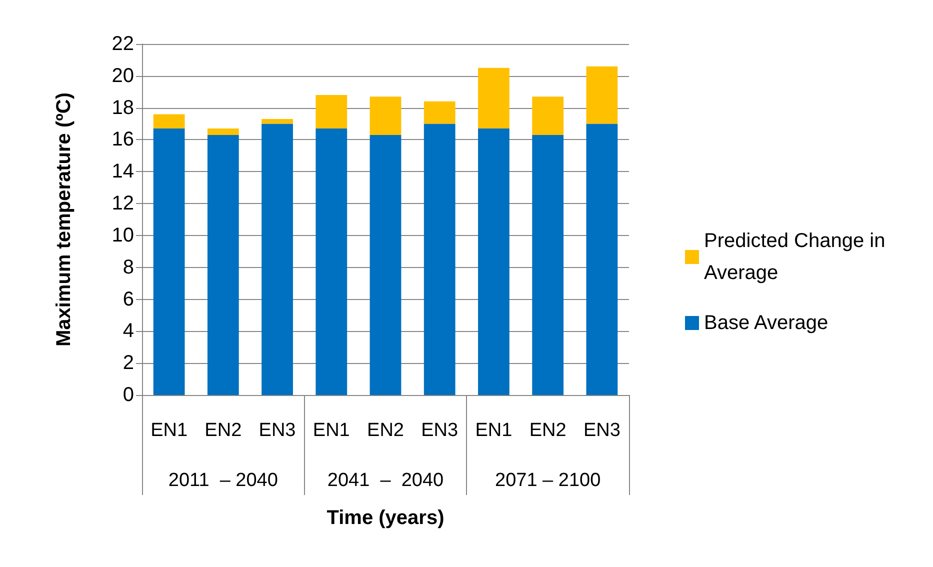  What do you see at coordinates (123, 171) in the screenshot?
I see `y-tick-label: 14` at bounding box center [123, 171].